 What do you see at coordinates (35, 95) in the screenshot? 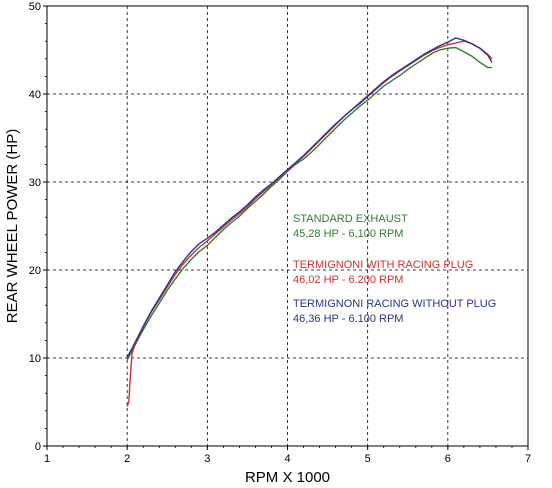
I see `y-tick-label: 40` at bounding box center [35, 95].